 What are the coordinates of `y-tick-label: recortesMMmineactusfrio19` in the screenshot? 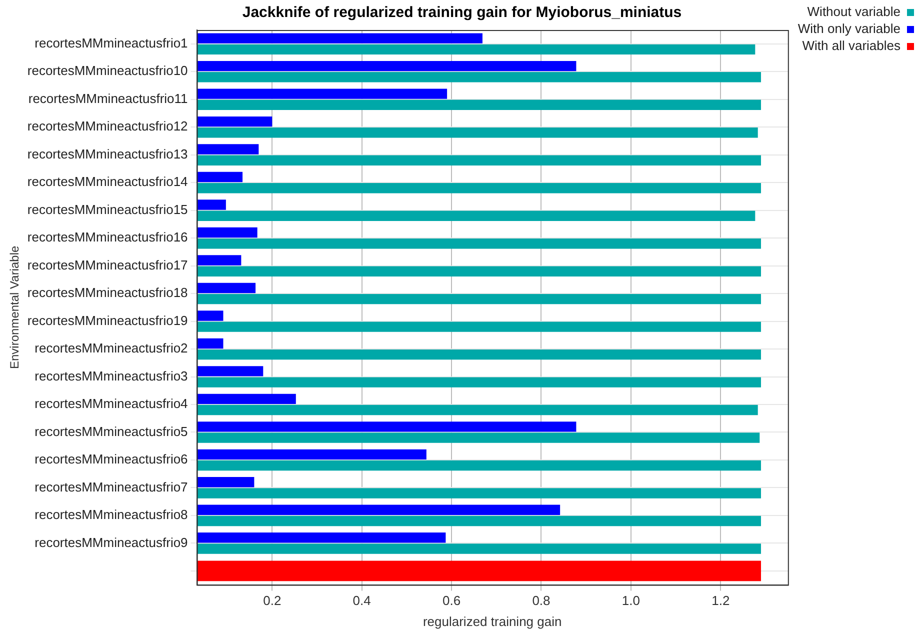 It's located at (107, 320).